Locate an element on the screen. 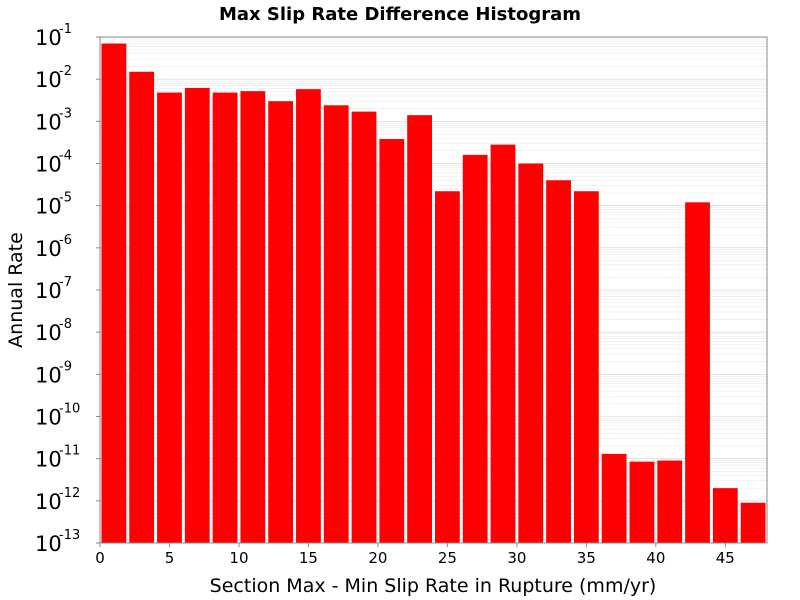  y-tick-label-exponent: -6 is located at coordinates (65, 240).